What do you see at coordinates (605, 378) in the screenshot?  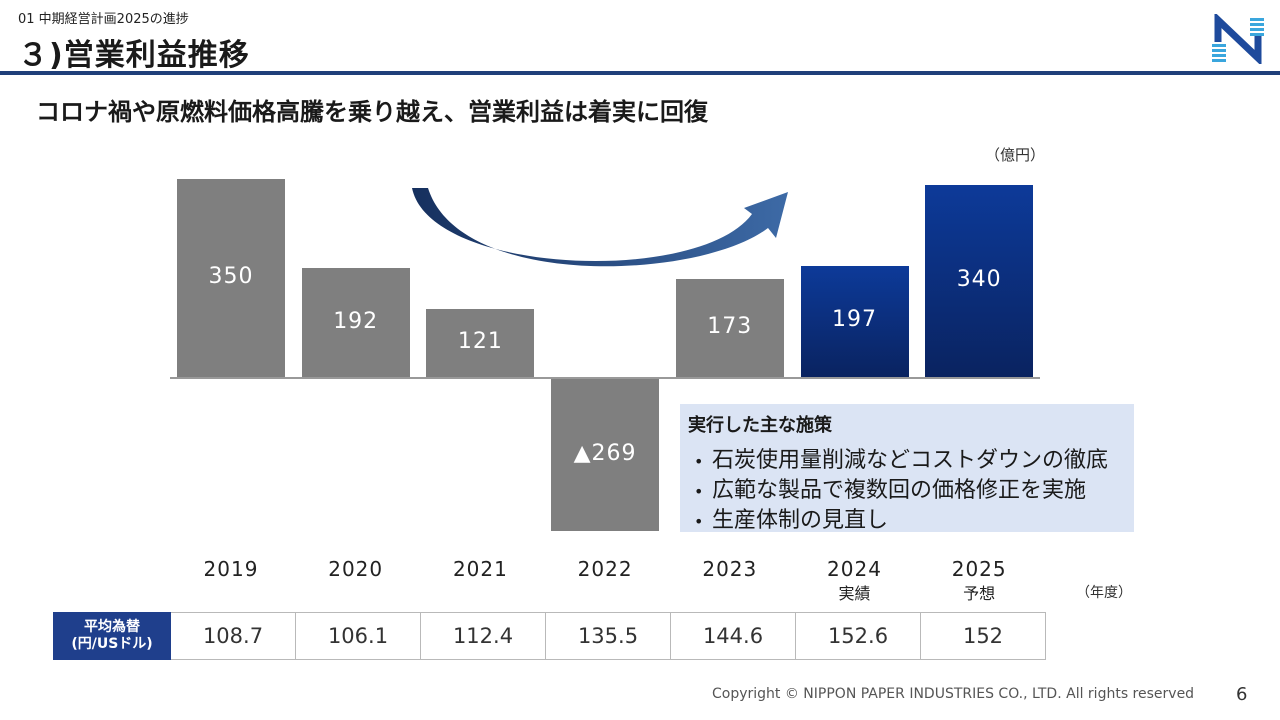 I see `chart-baseline` at bounding box center [605, 378].